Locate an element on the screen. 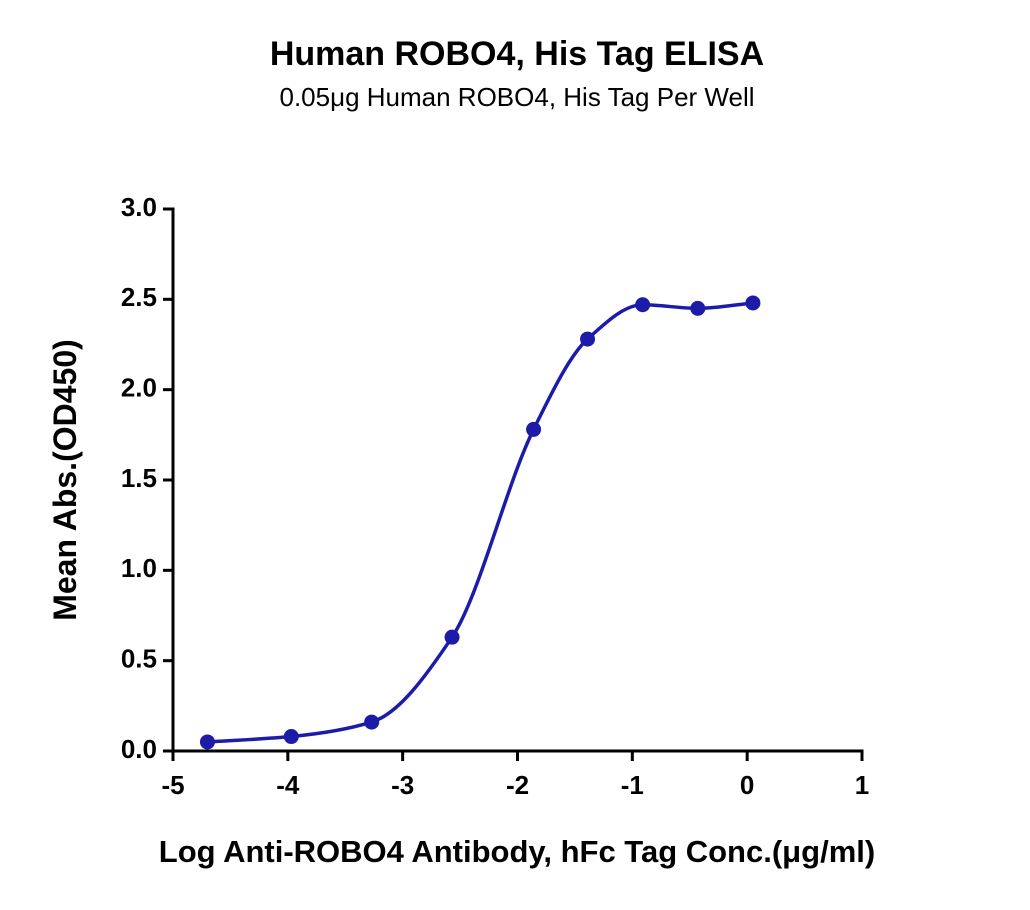 This screenshot has width=1030, height=910. x-tick-label: 0 is located at coordinates (747, 785).